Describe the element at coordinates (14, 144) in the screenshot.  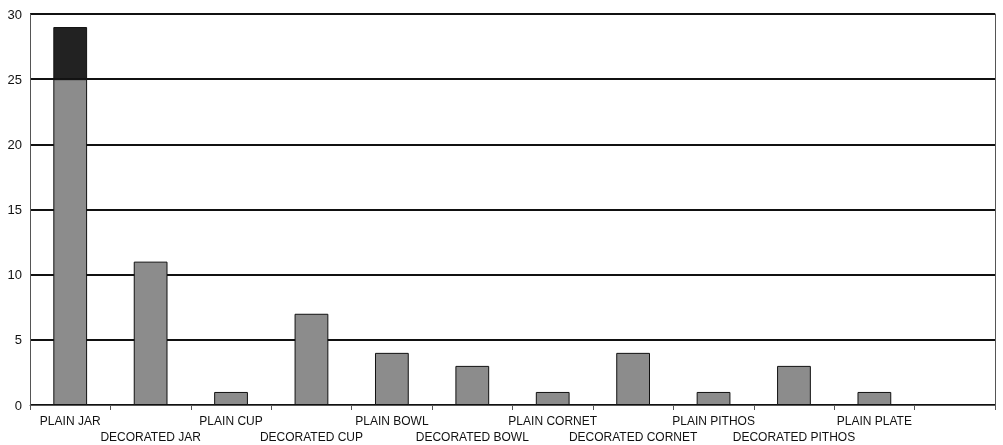
I see `y-tick-label: 20` at that location.